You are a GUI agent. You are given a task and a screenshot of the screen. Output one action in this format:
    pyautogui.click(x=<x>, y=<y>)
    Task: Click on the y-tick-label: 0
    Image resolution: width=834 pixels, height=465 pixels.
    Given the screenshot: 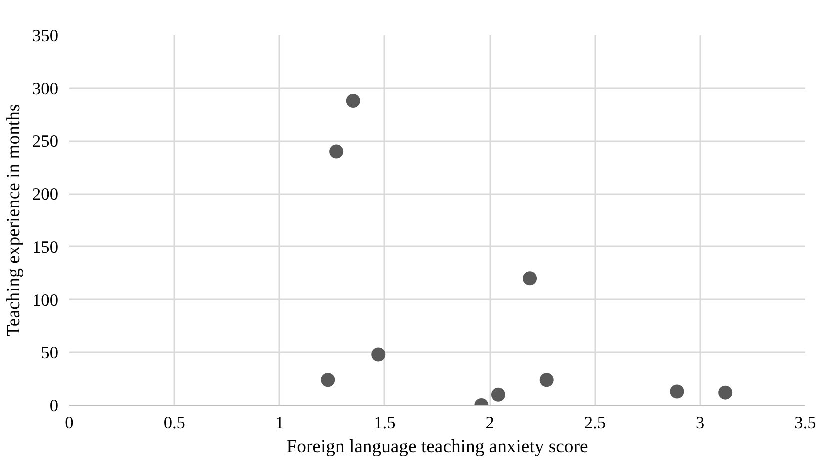 What is the action you would take?
    pyautogui.click(x=54, y=406)
    